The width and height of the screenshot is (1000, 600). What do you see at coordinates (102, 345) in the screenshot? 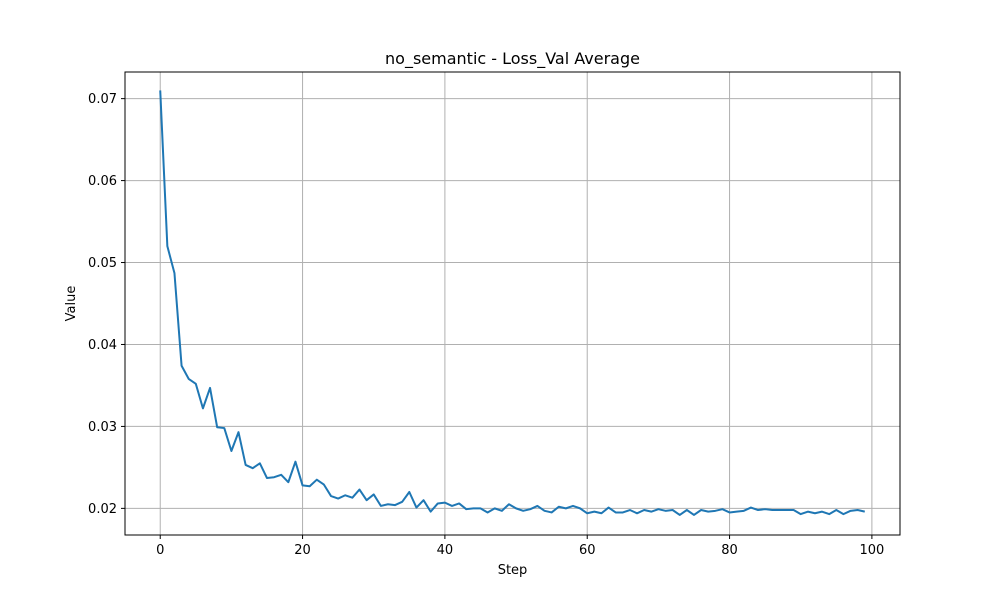
I see `y-tick-label: 0.04` at bounding box center [102, 345].